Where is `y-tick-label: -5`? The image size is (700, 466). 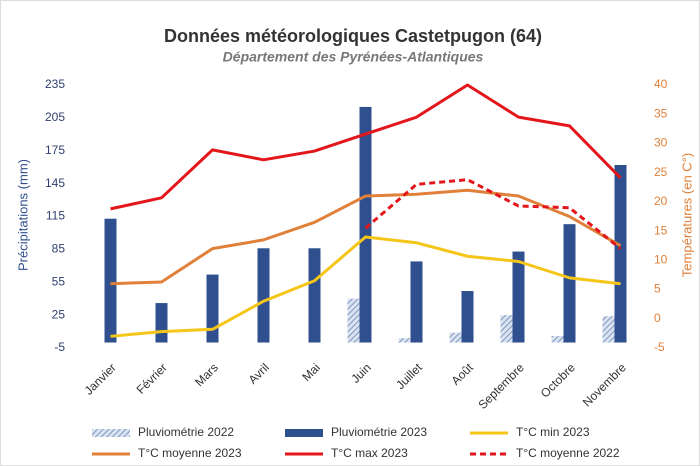 y-tick-label: -5 is located at coordinates (59, 347).